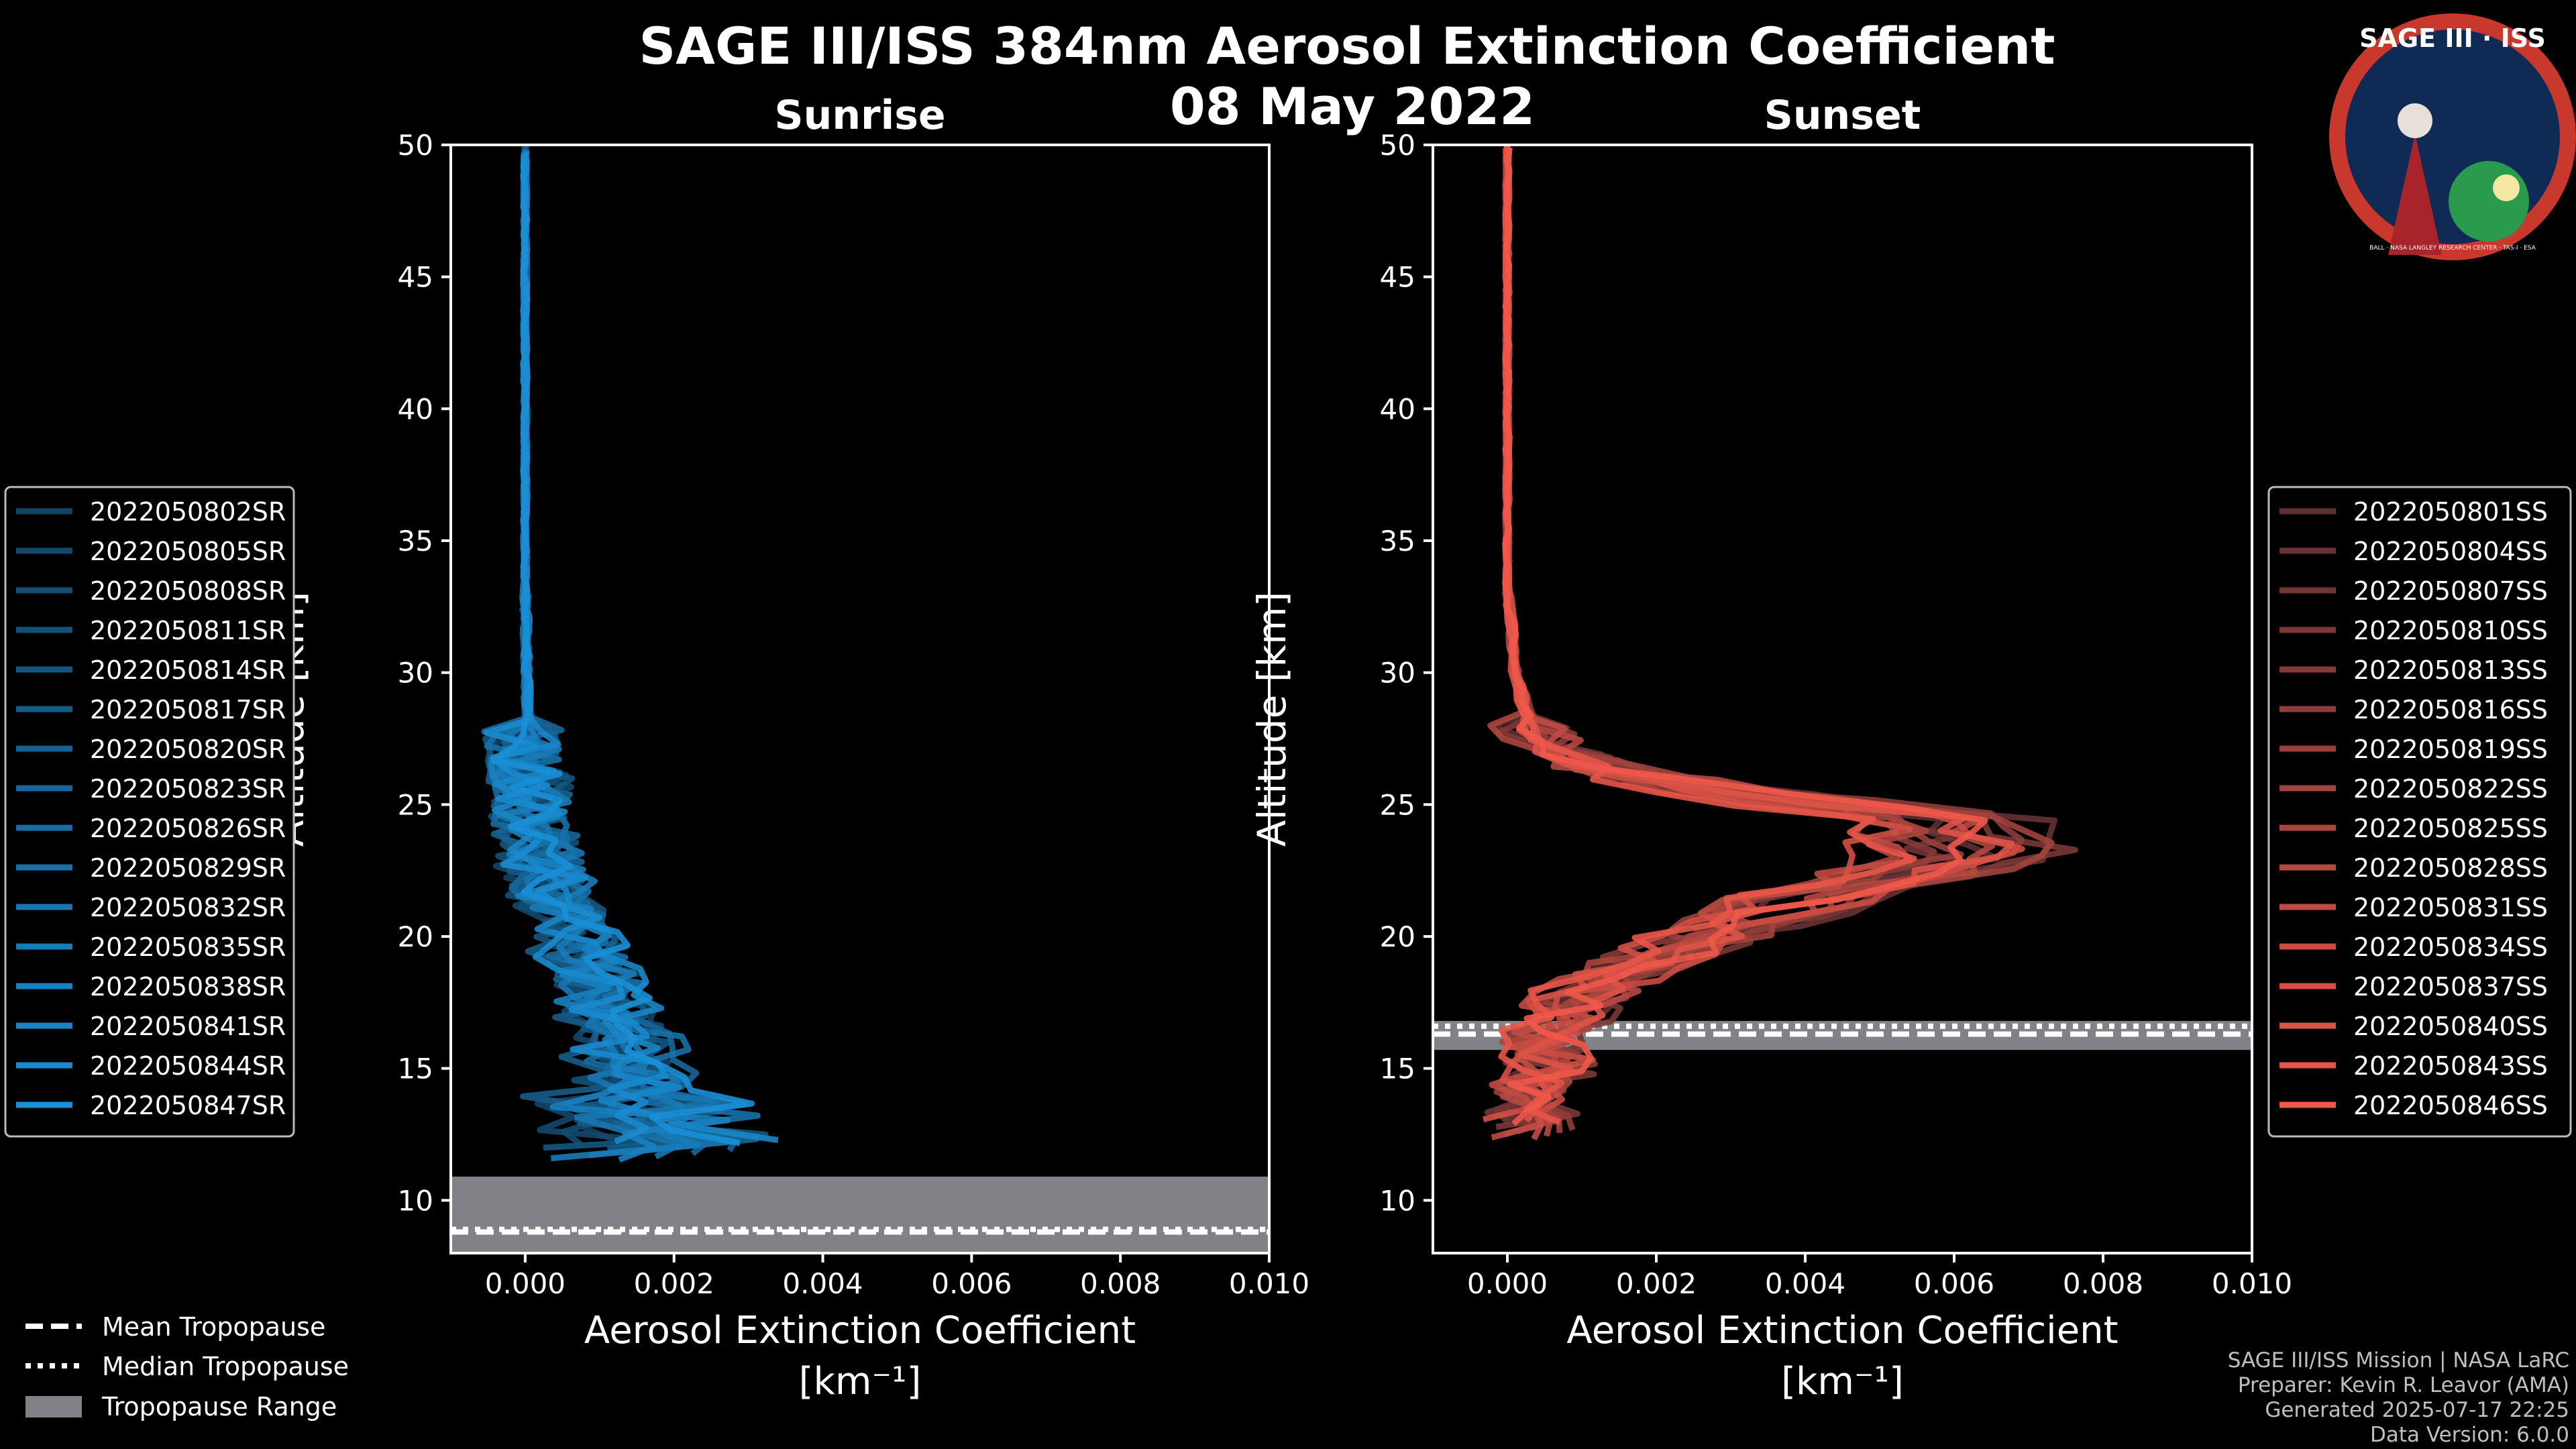 The width and height of the screenshot is (2576, 1449). I want to click on legend-label: 2022050841SR, so click(188, 1026).